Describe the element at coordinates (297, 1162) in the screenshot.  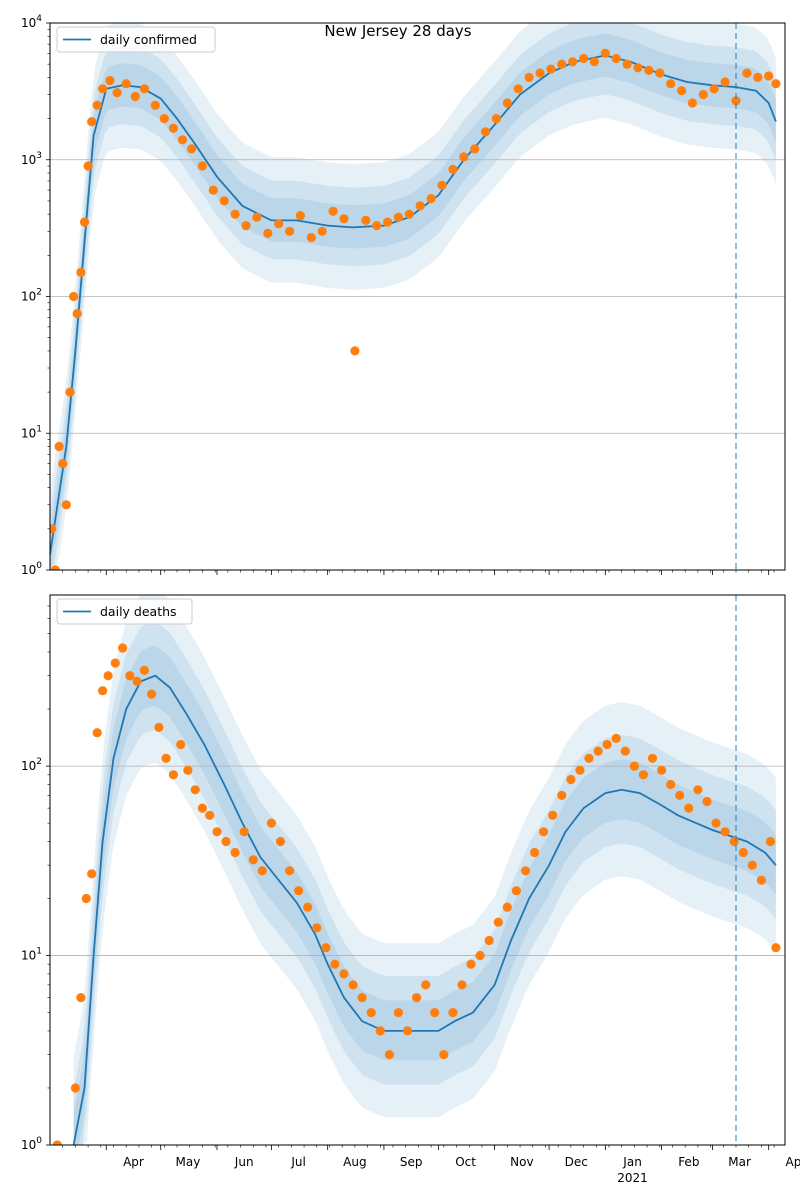
I see `x-tick-label: Jul` at that location.